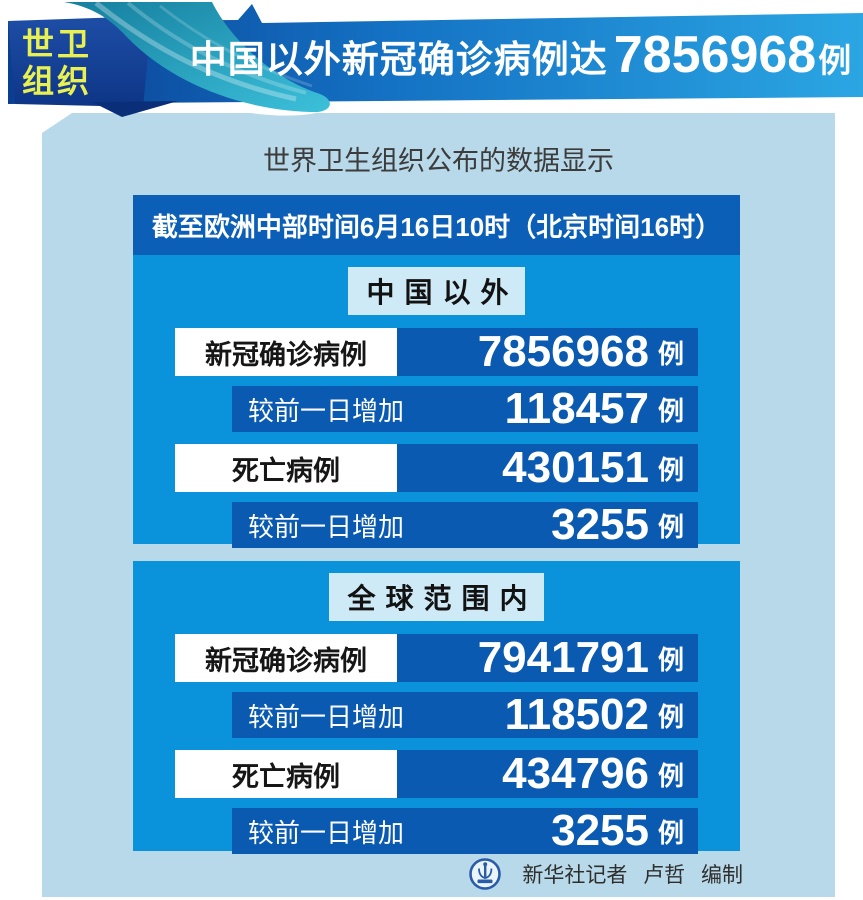 Image resolution: width=863 pixels, height=900 pixels. I want to click on stat-row-deaths: 死亡病例 430151 例, so click(436, 467).